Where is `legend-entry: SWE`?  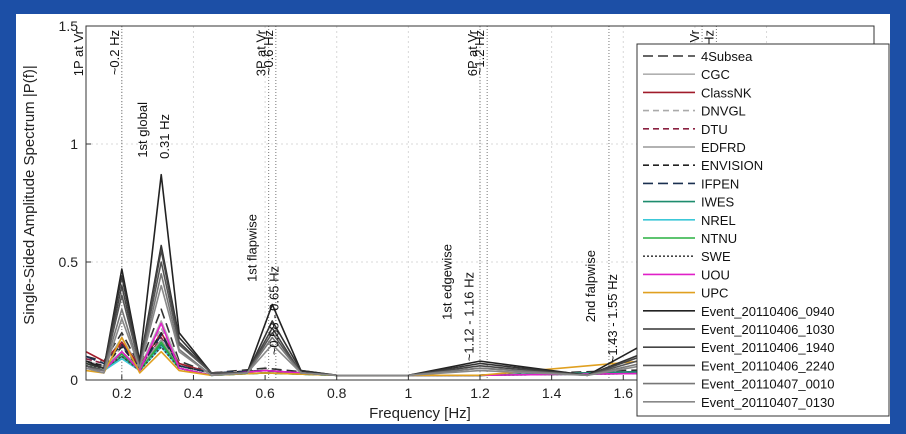 legend-entry: SWE is located at coordinates (716, 256).